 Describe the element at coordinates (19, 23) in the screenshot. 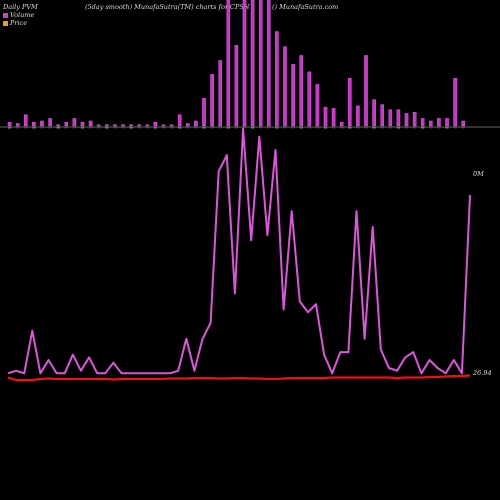

I see `legend-price-label: Price` at that location.